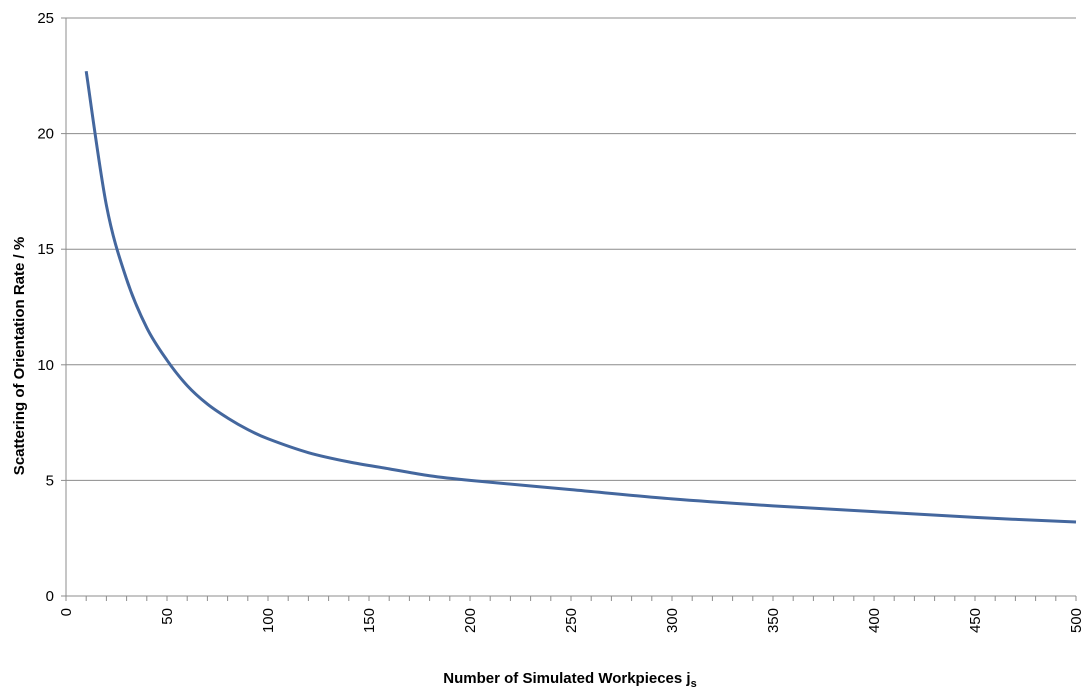 This screenshot has height=691, width=1083. What do you see at coordinates (470, 620) in the screenshot?
I see `x-tick-label: 200` at bounding box center [470, 620].